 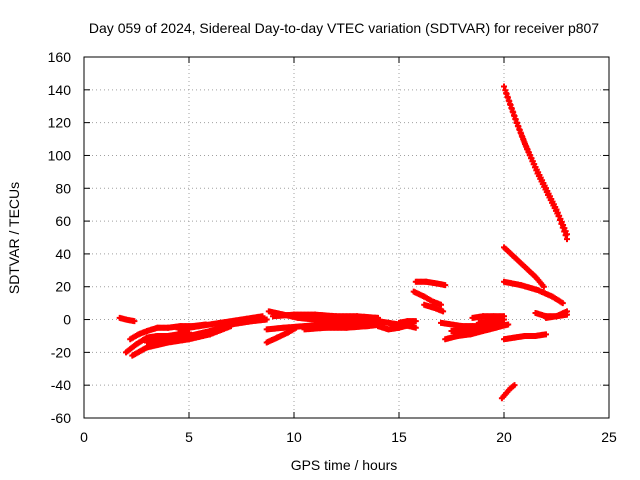 I want to click on y-tick-label: -40, so click(x=61, y=385).